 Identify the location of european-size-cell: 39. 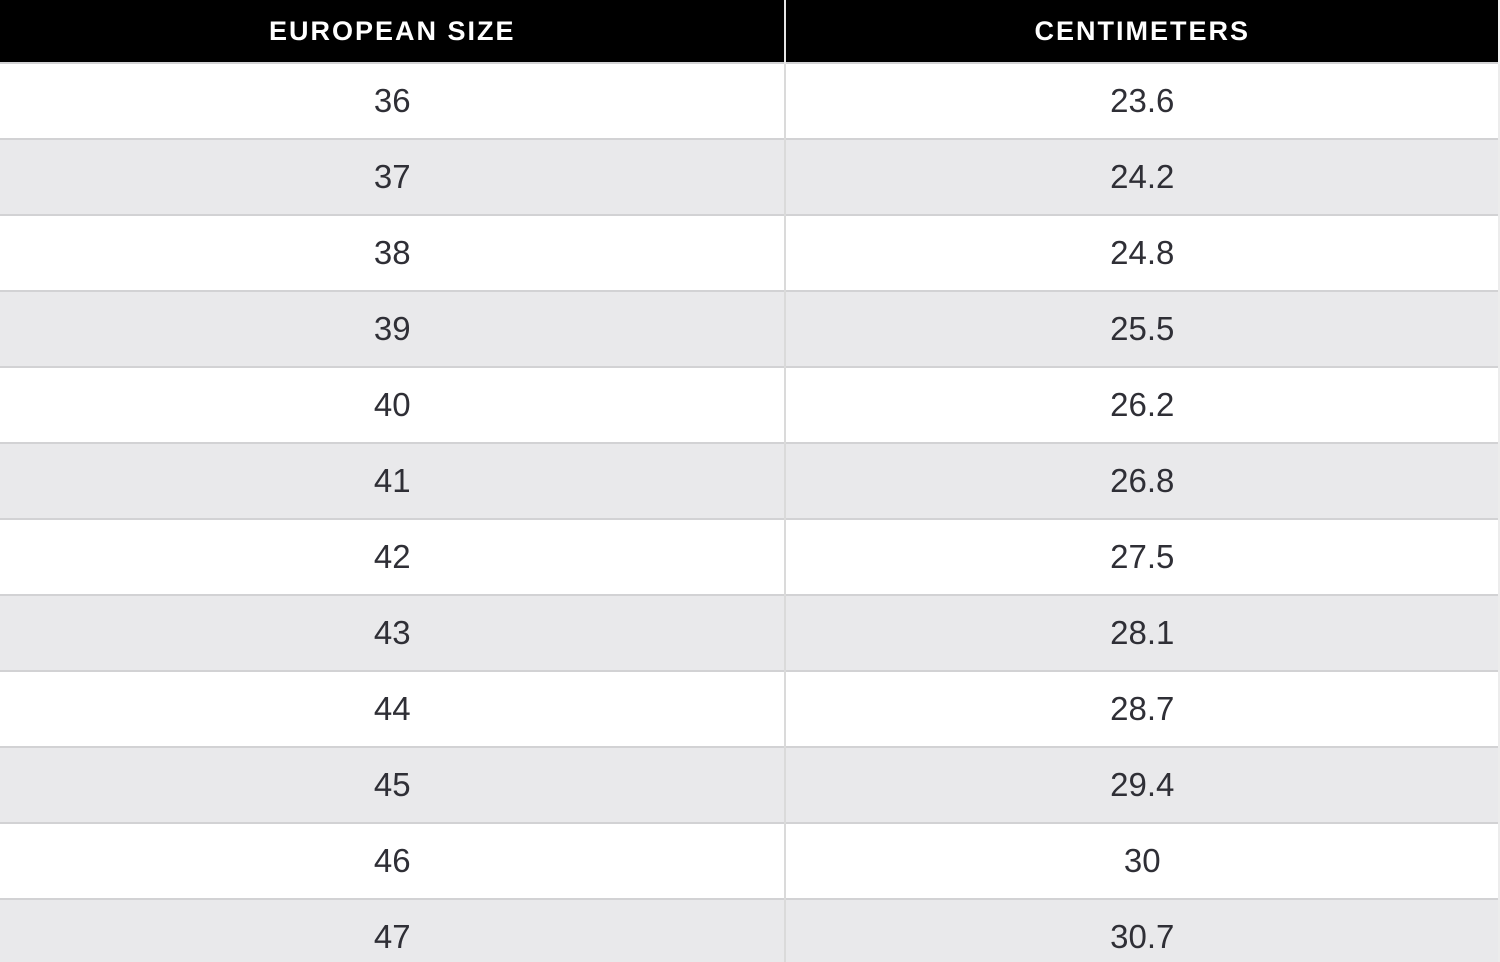
(393, 328).